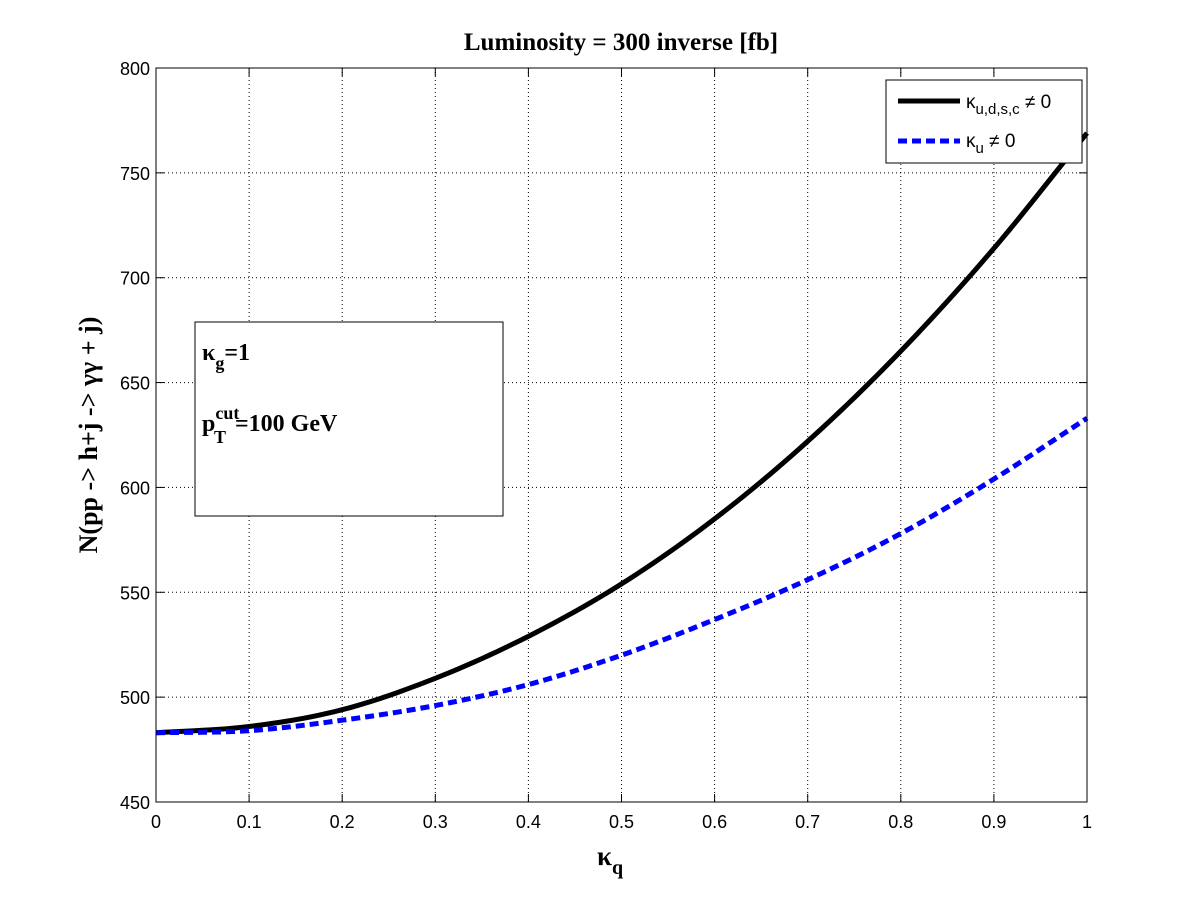  I want to click on x-tick-label: 0.8, so click(900, 822).